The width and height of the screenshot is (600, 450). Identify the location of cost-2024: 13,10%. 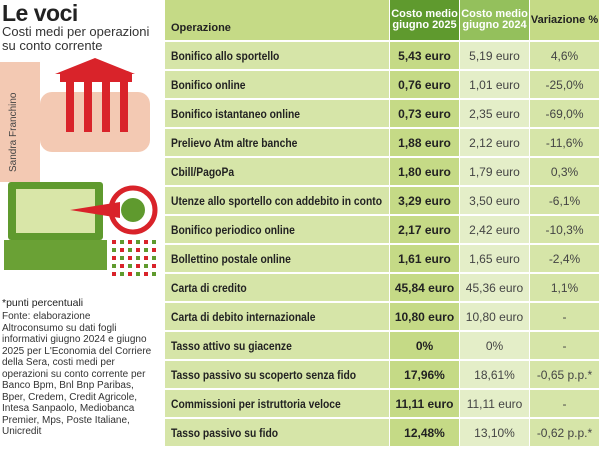
(495, 433).